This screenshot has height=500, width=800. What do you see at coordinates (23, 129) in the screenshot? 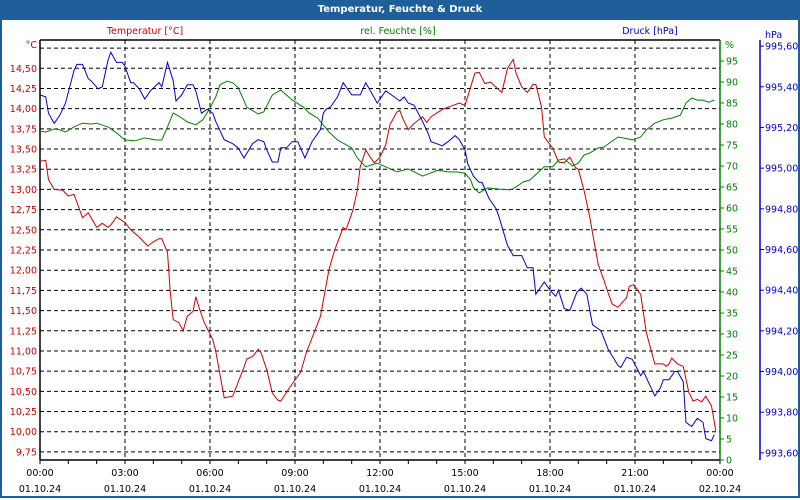
I see `temp-tick-label: 13,75` at bounding box center [23, 129].